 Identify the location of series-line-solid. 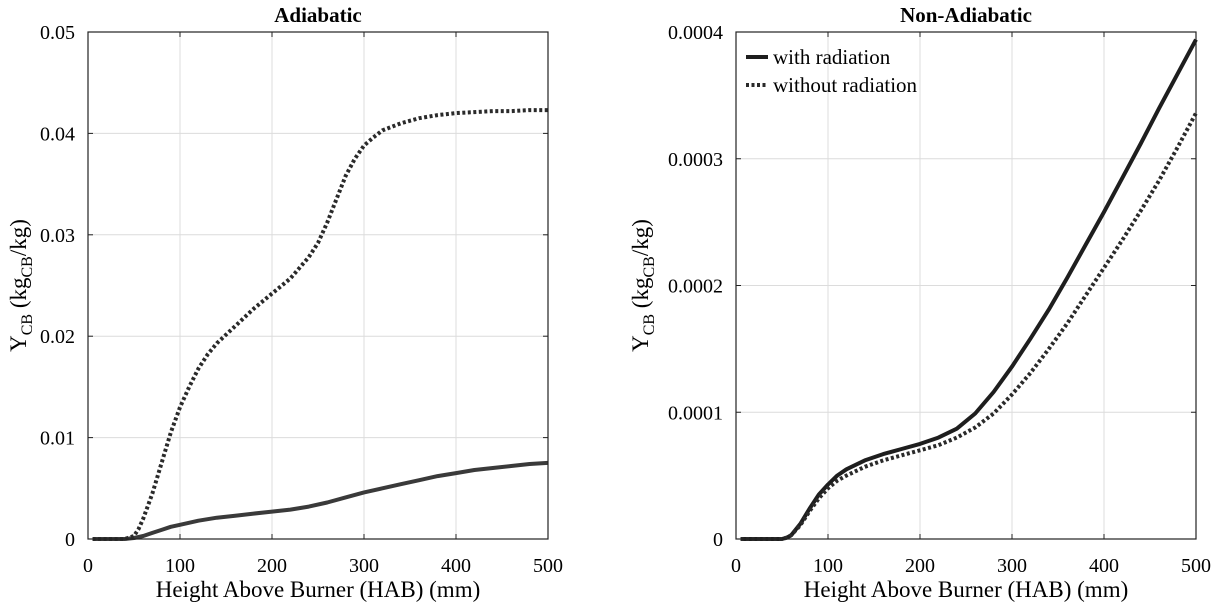
(320, 500).